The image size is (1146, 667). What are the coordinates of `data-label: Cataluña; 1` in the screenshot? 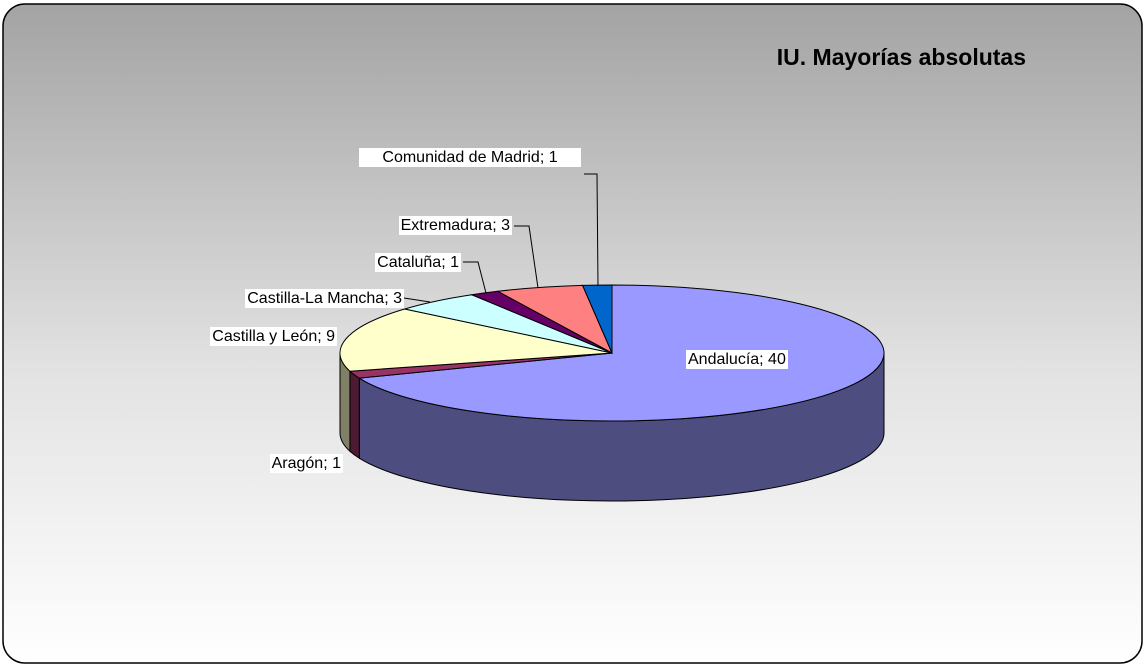 It's located at (418, 262).